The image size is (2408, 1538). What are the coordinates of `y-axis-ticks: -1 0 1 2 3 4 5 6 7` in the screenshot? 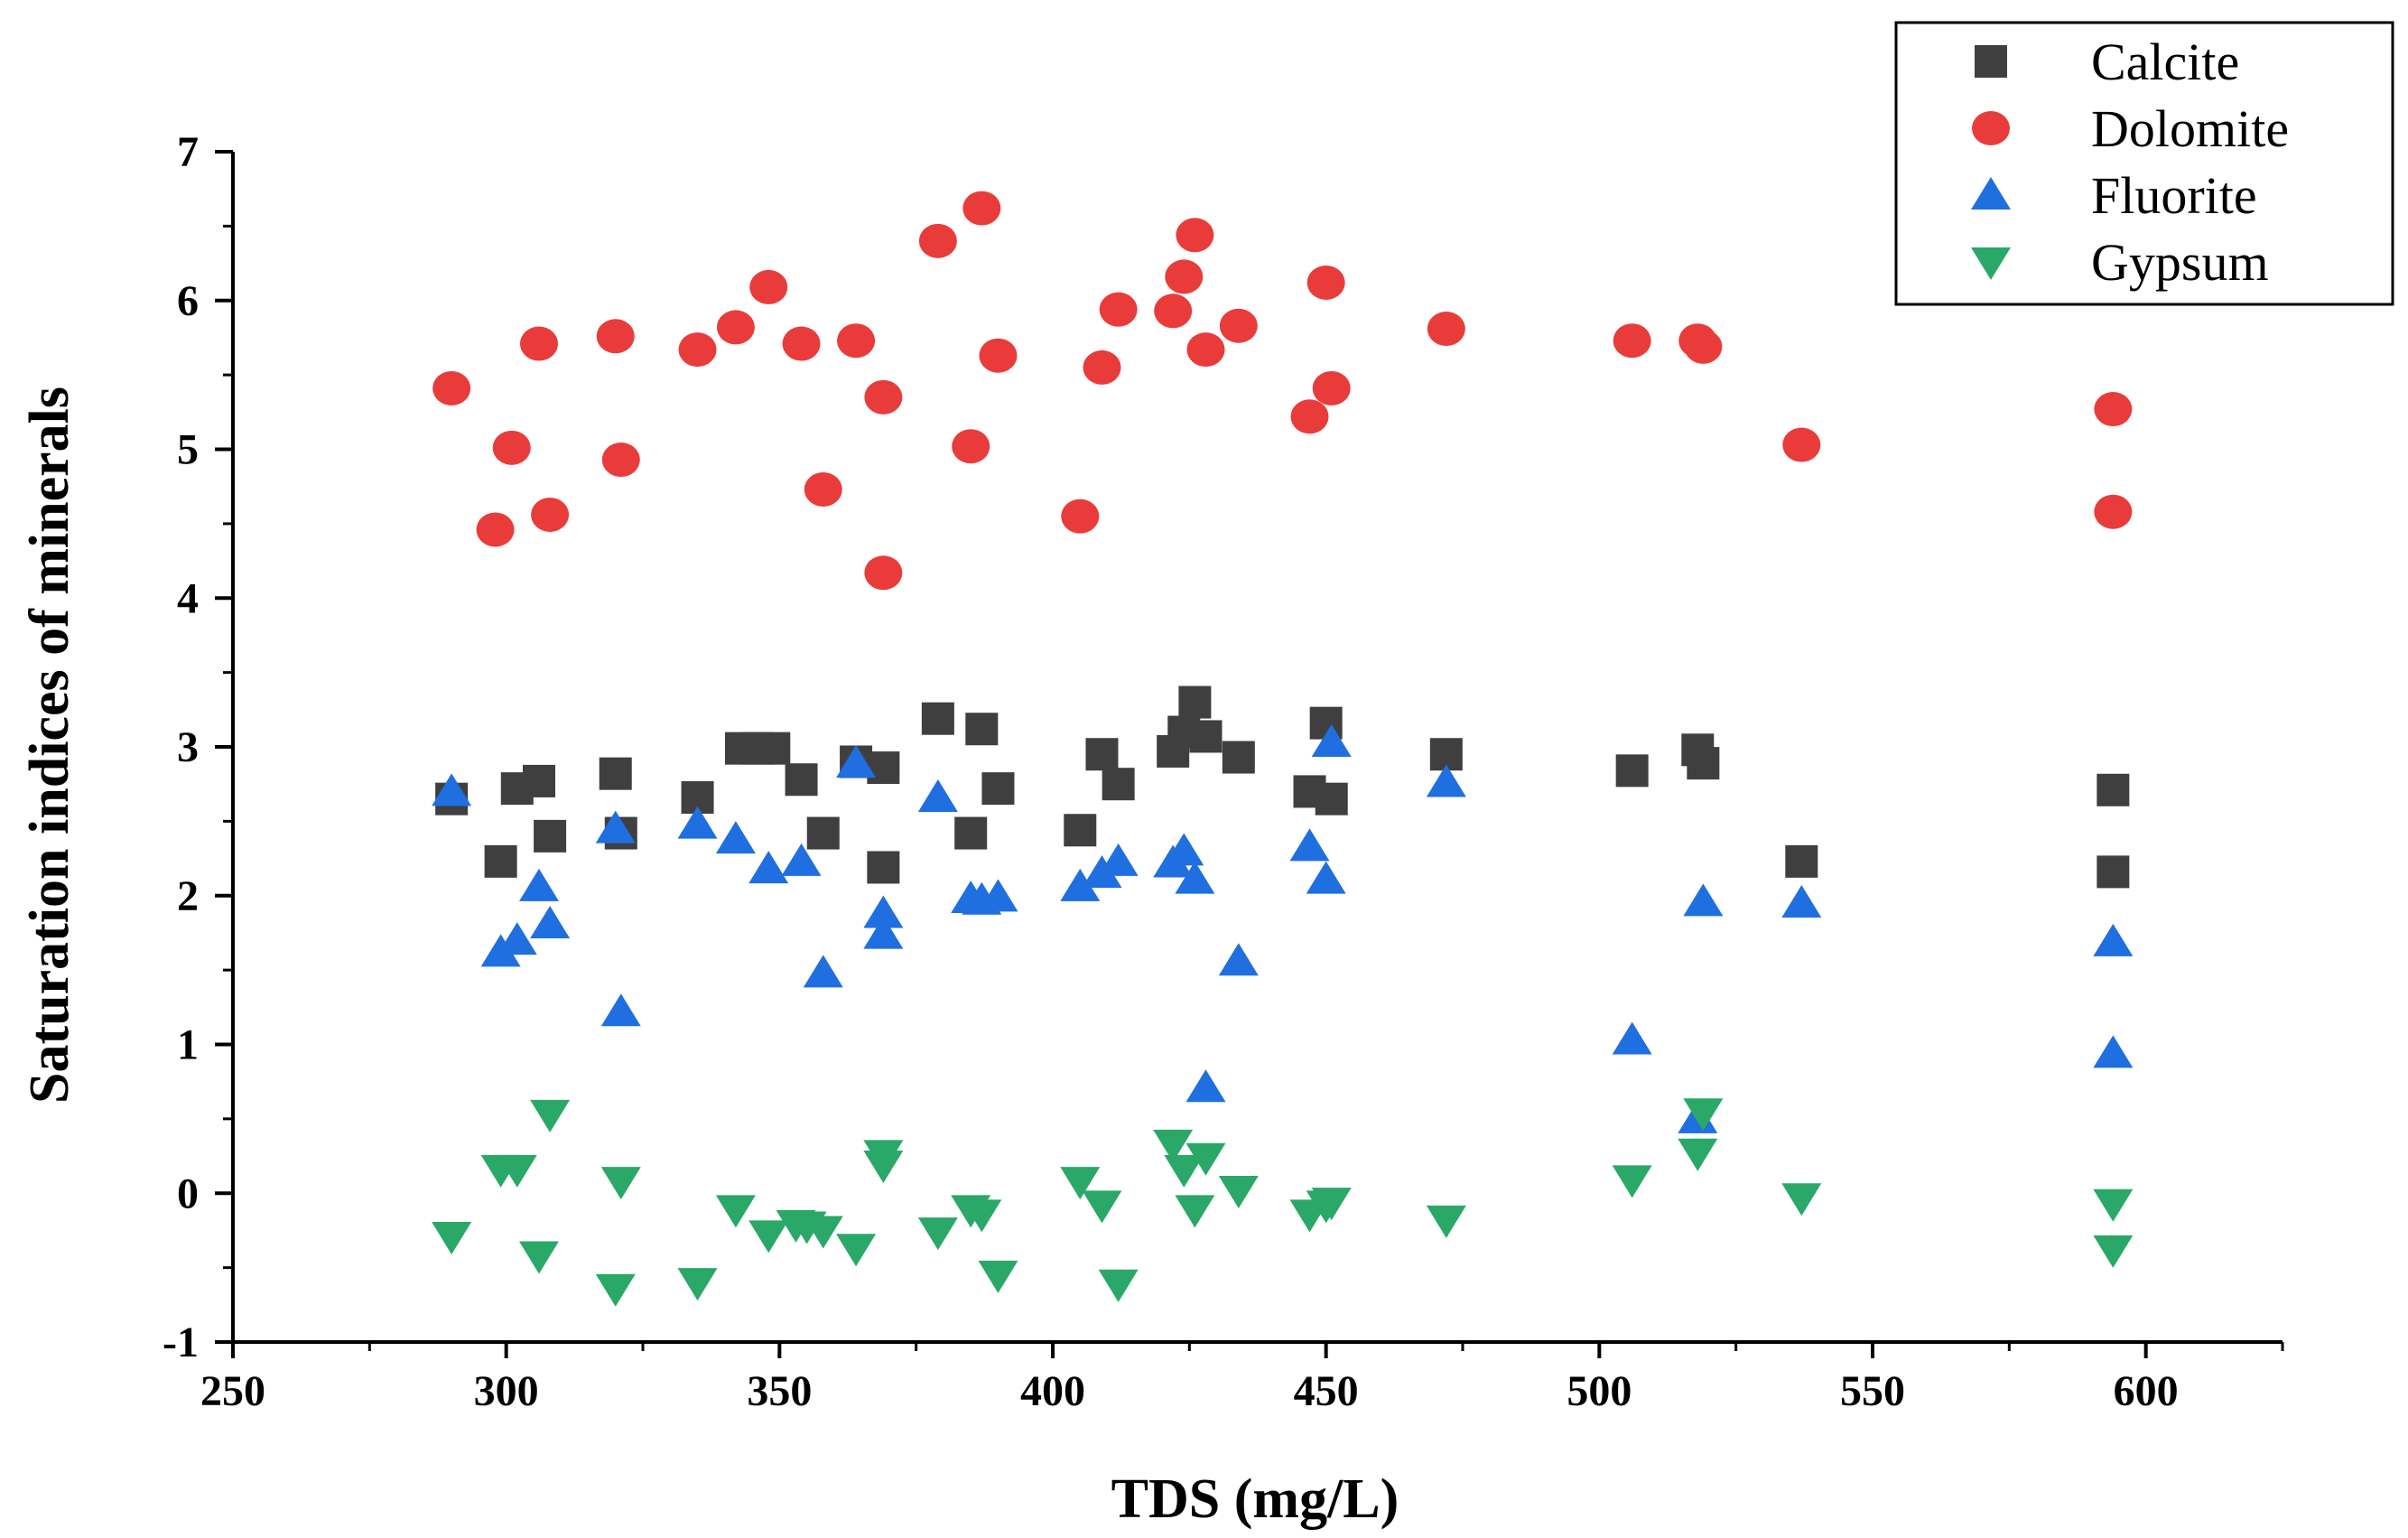 It's located at (198, 747).